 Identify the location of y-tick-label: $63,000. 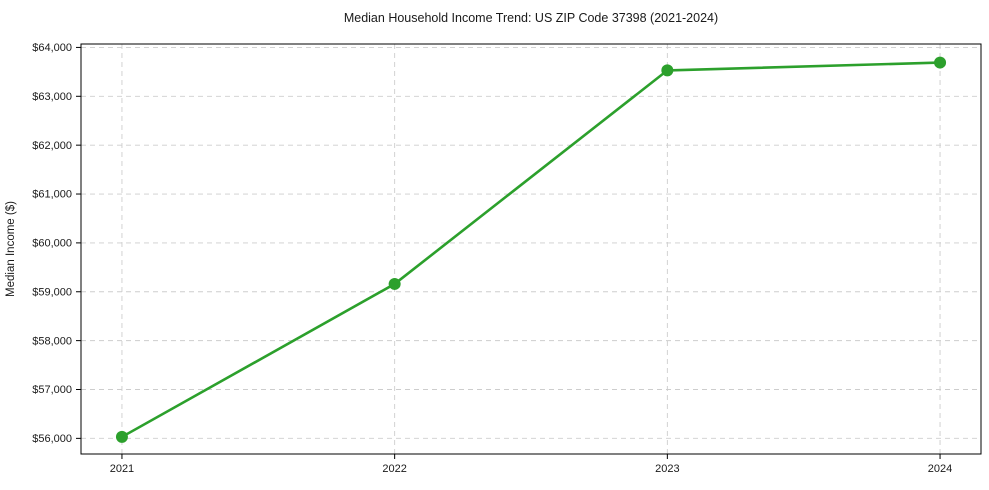
(52, 97).